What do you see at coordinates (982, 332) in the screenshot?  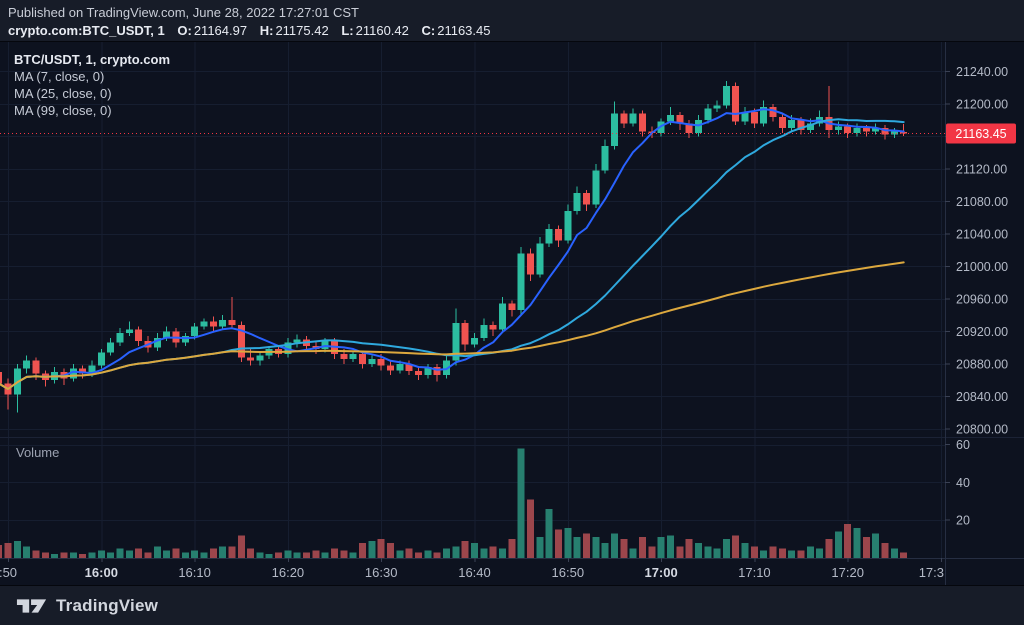 I see `svg-text: 20920.00` at bounding box center [982, 332].